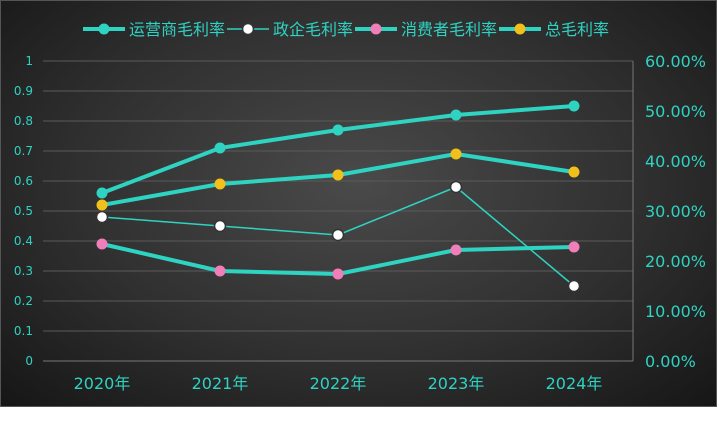  What do you see at coordinates (220, 383) in the screenshot?
I see `x-tick-label: 2021年` at bounding box center [220, 383].